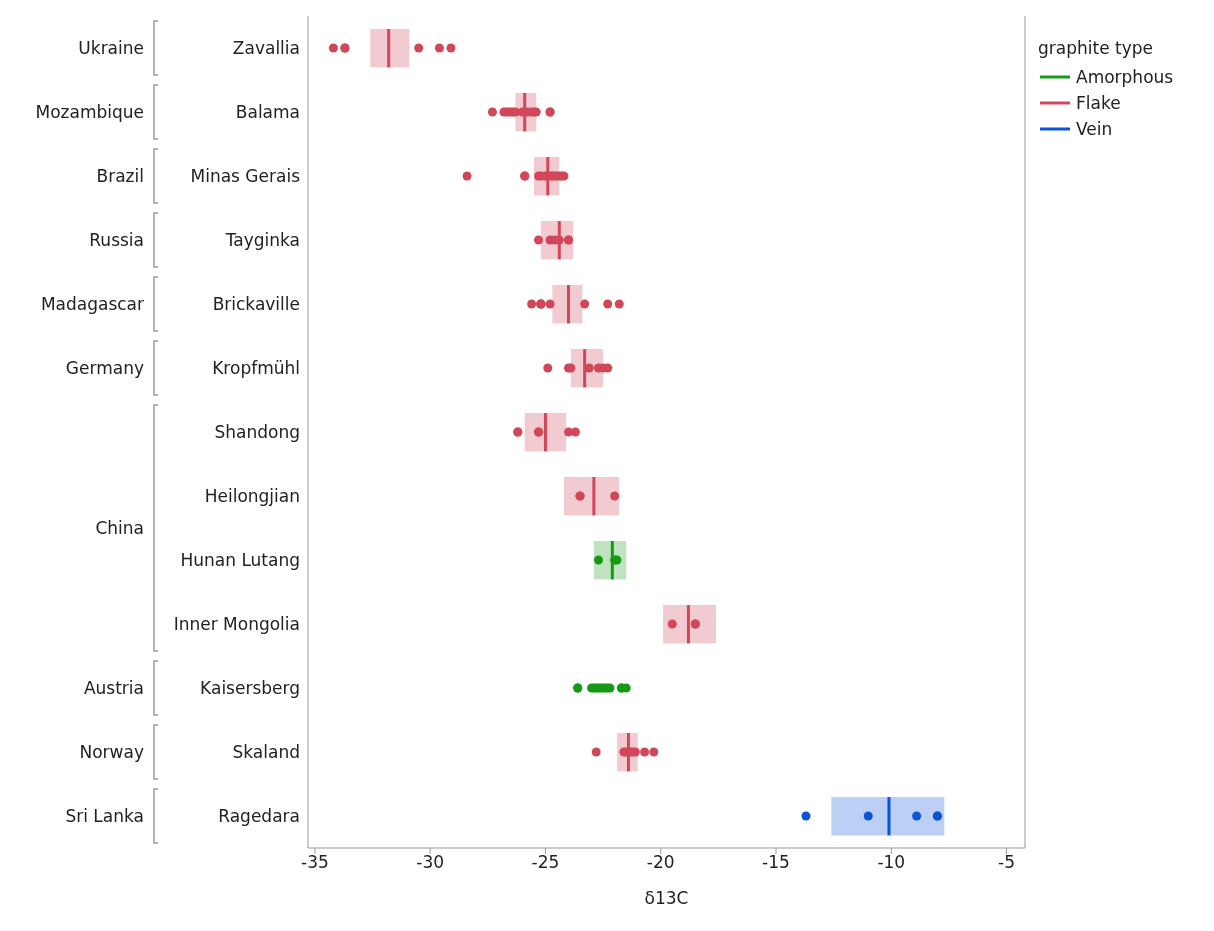 Image resolution: width=1214 pixels, height=931 pixels. I want to click on text: Sri Lanka, so click(104, 816).